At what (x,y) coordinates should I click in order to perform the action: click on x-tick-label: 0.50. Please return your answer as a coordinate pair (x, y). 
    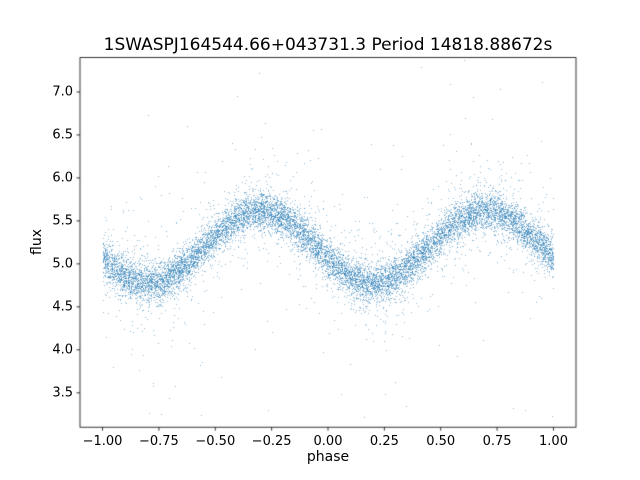
    Looking at the image, I should click on (441, 441).